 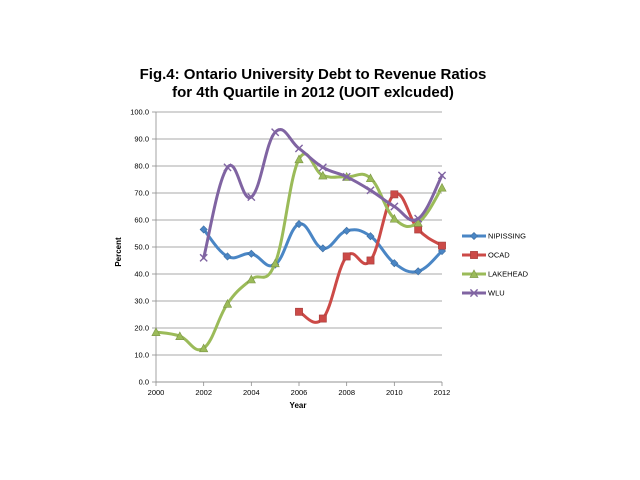 I want to click on y-tick-label: 70.0, so click(x=141, y=193).